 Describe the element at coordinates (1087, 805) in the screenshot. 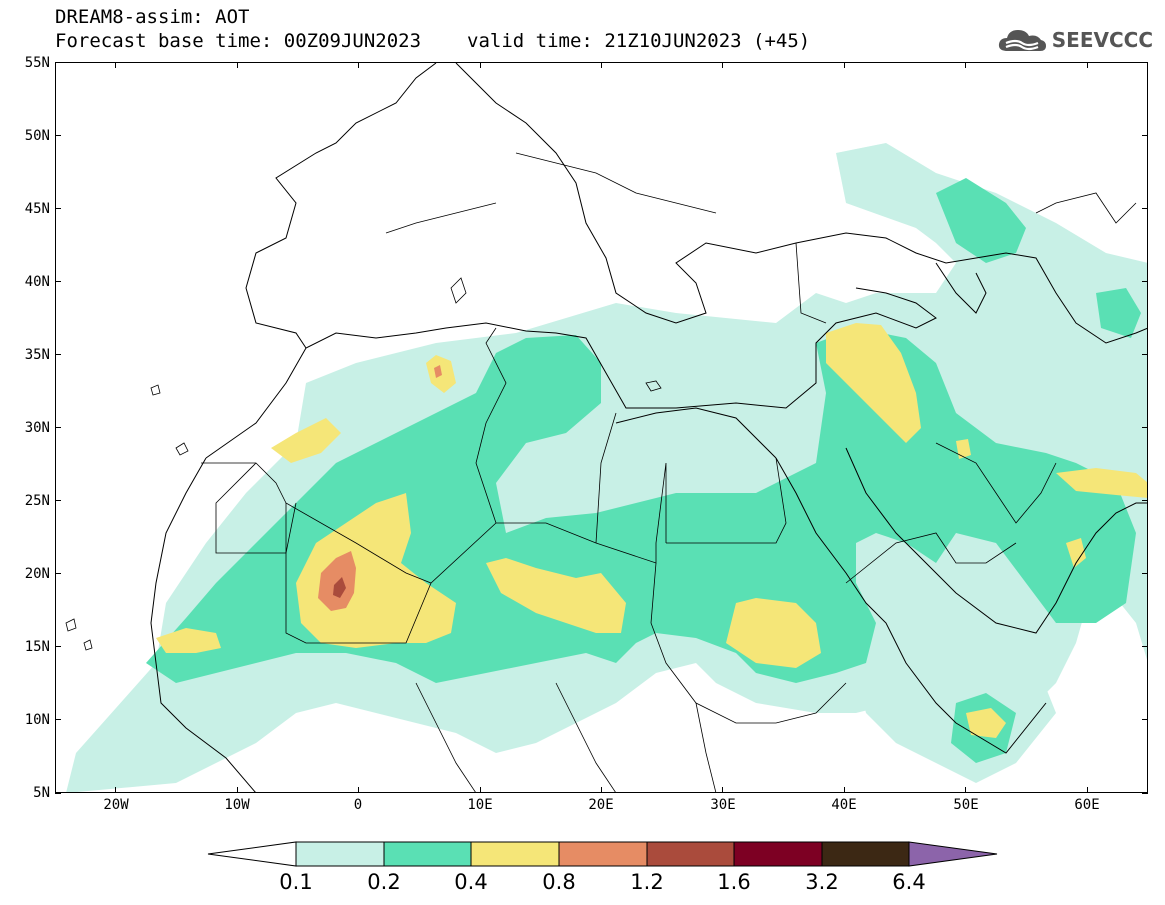

I see `lon-label-60e: 60E` at that location.